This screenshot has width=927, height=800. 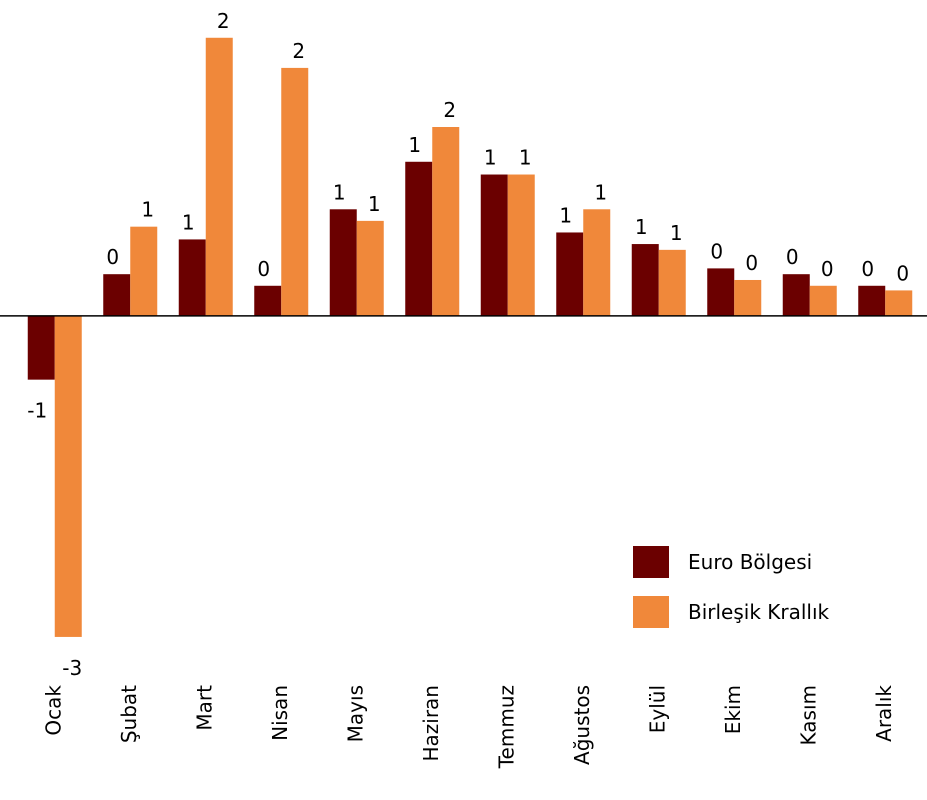 What do you see at coordinates (657, 709) in the screenshot?
I see `x-tick-label: Eylül` at bounding box center [657, 709].